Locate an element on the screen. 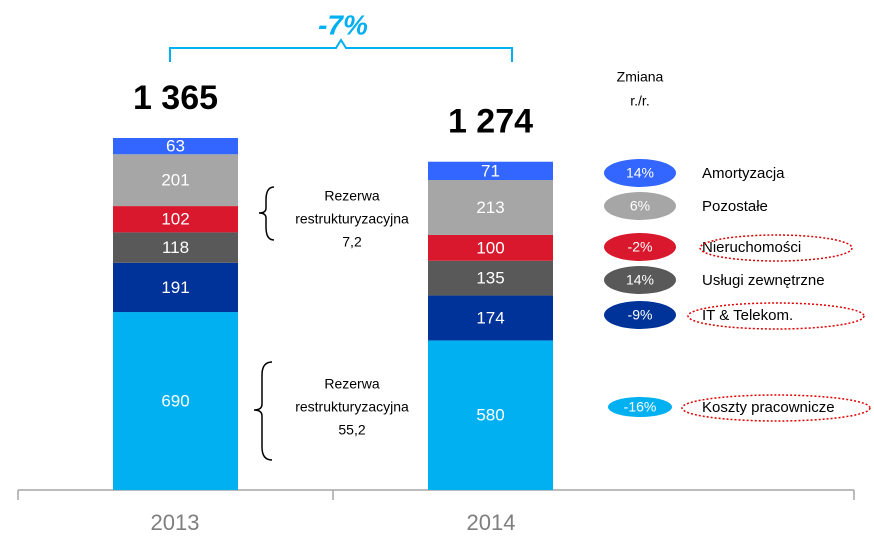 The width and height of the screenshot is (874, 541). change-label: -9% is located at coordinates (640, 315).